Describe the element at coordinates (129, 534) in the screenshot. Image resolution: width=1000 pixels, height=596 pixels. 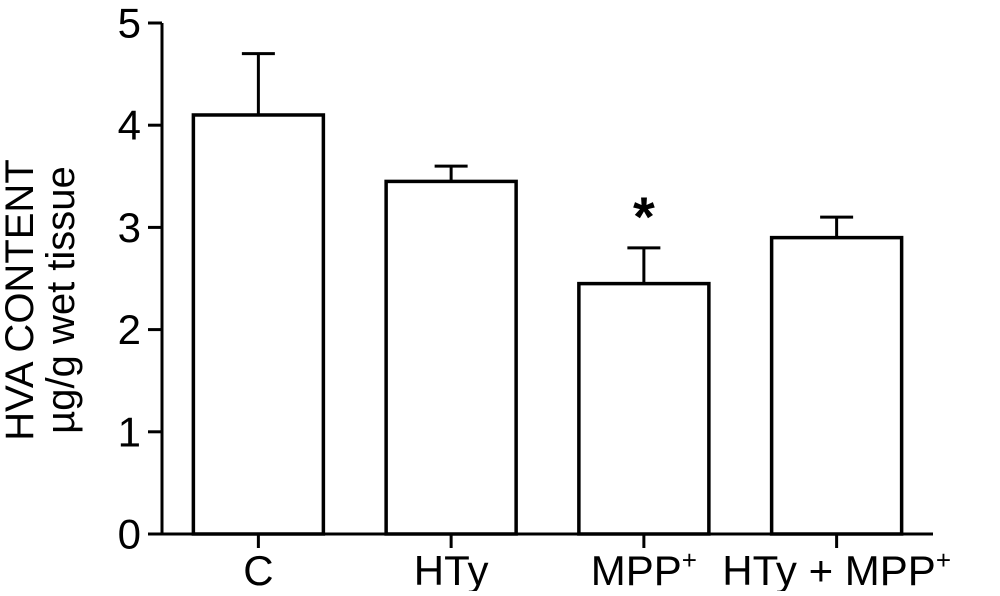
I see `y-tick-label: 0` at that location.